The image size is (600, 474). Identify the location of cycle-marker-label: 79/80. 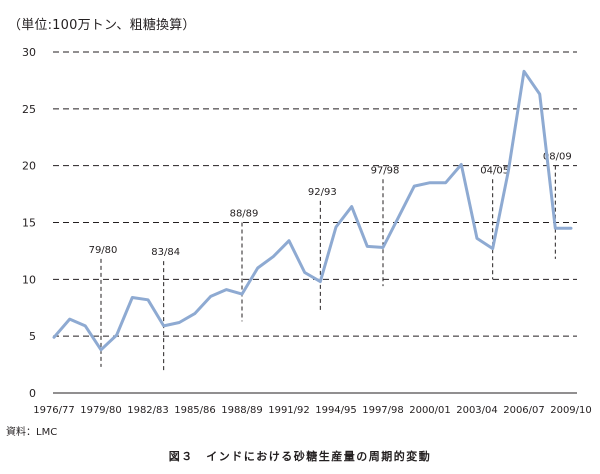
(103, 250).